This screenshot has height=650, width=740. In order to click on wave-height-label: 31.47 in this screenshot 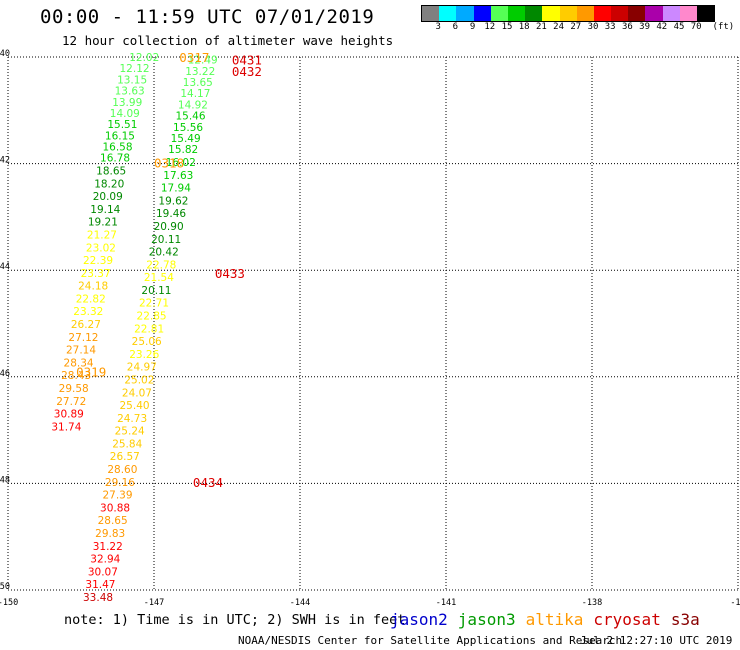, I will do `click(100, 585)`.